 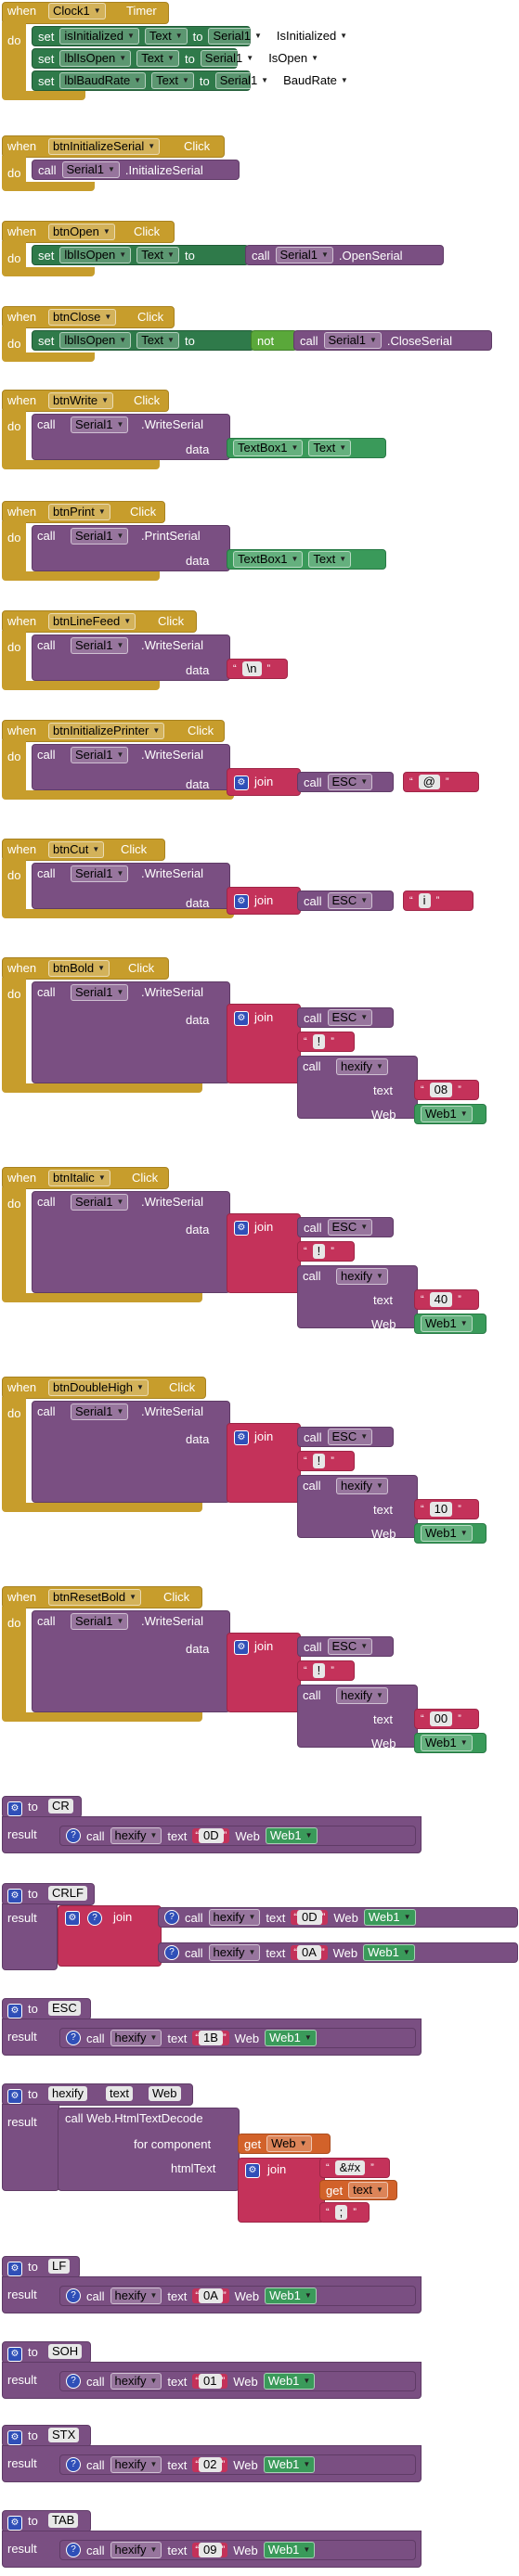 I want to click on chevron-down-icon: ▼, so click(x=97, y=10).